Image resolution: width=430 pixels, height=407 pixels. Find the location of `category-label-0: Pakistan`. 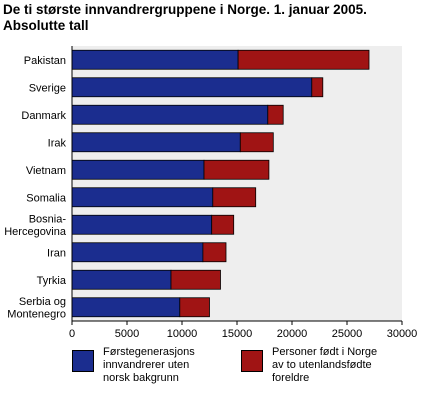

category-label-0: Pakistan is located at coordinates (45, 61).